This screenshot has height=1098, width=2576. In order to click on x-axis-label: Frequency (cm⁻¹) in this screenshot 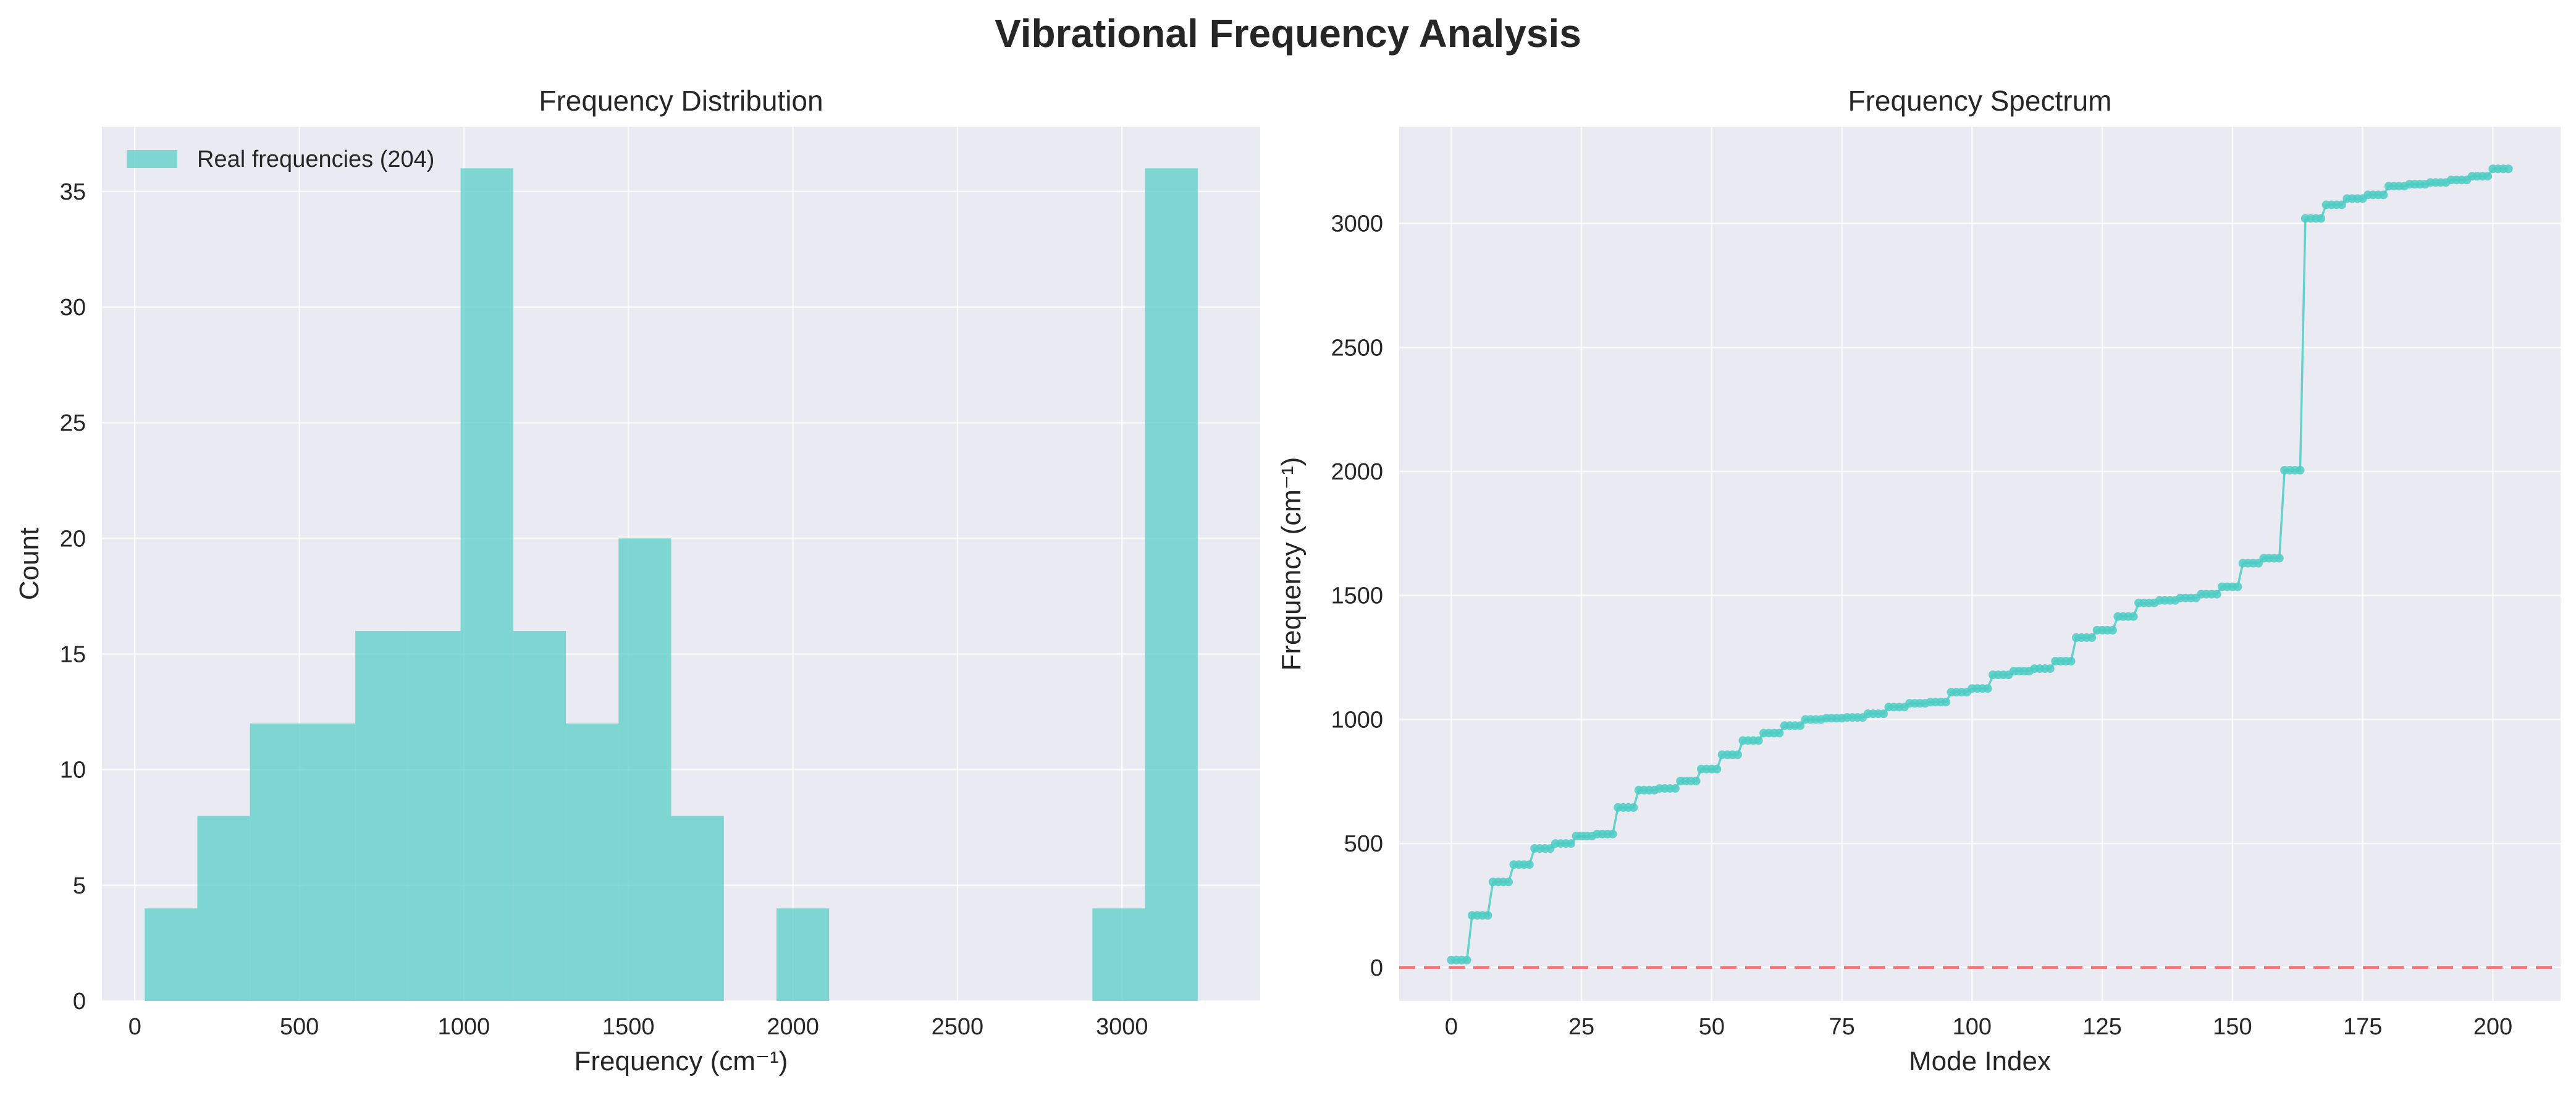, I will do `click(681, 1061)`.